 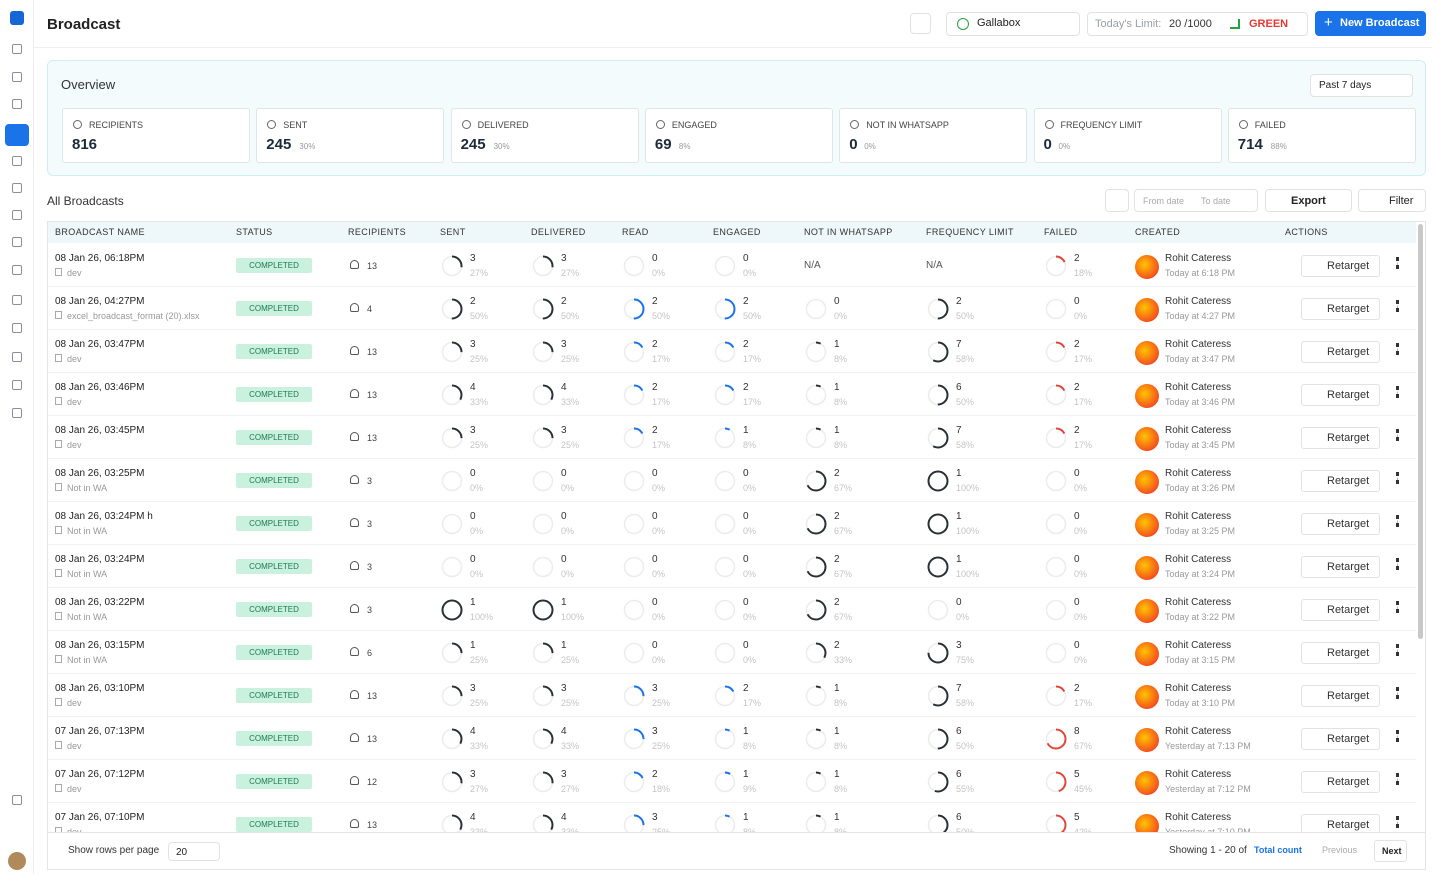 What do you see at coordinates (655, 645) in the screenshot?
I see `metric-count: 0` at bounding box center [655, 645].